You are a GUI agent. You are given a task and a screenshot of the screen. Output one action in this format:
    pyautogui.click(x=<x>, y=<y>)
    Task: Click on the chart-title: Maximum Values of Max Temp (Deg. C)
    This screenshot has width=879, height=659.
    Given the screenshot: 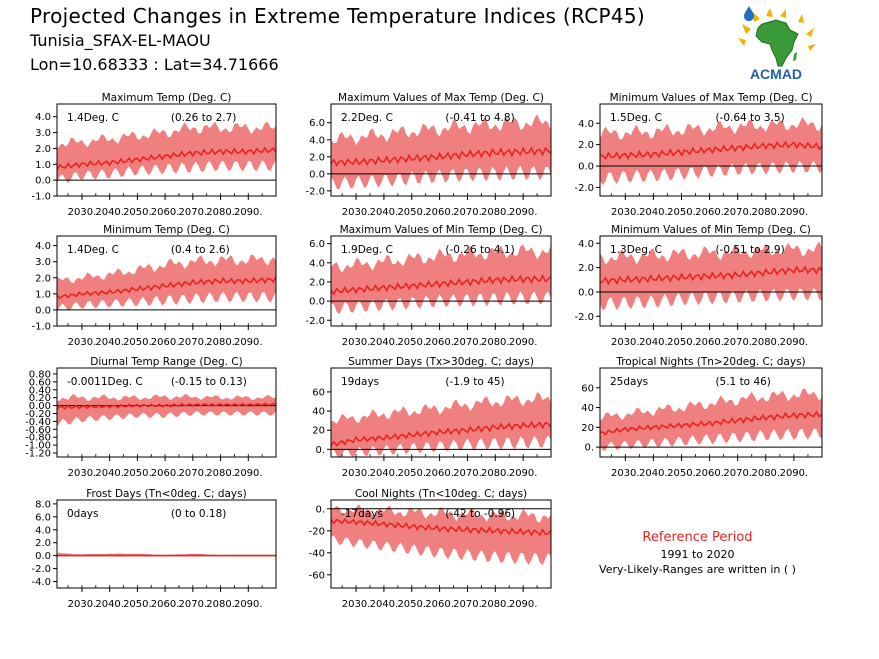 What is the action you would take?
    pyautogui.click(x=441, y=98)
    